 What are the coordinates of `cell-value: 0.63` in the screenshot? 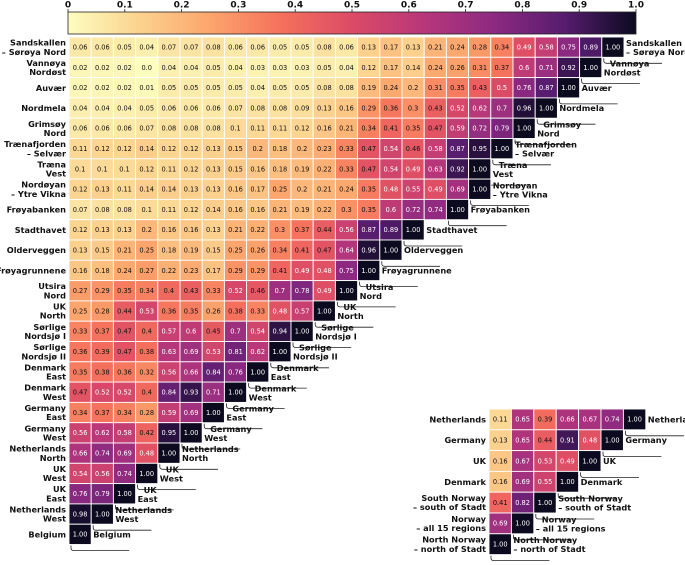 It's located at (435, 169).